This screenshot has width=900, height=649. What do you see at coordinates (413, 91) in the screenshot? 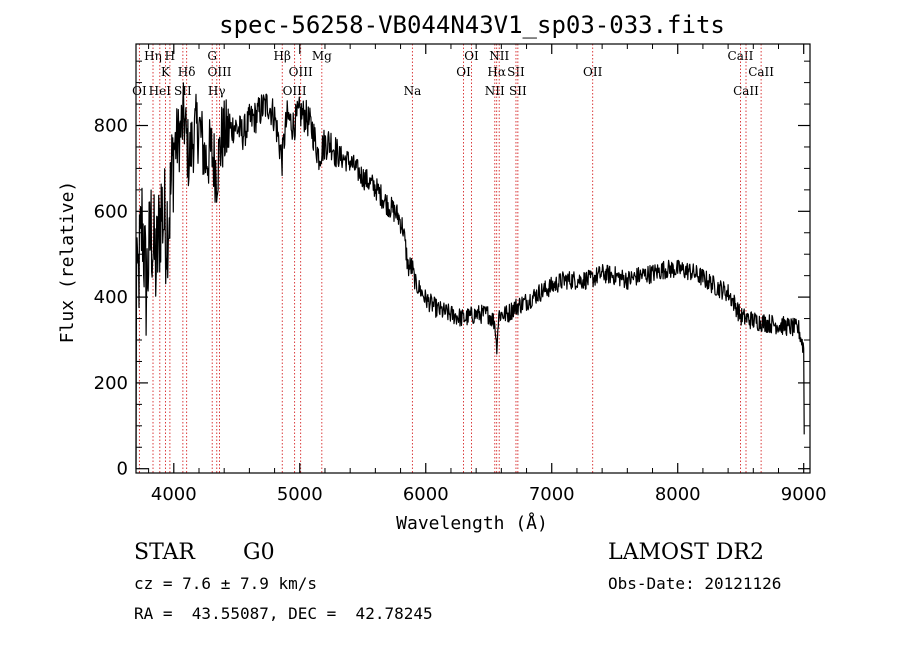
I see `line-marker-label: Na` at bounding box center [413, 91].